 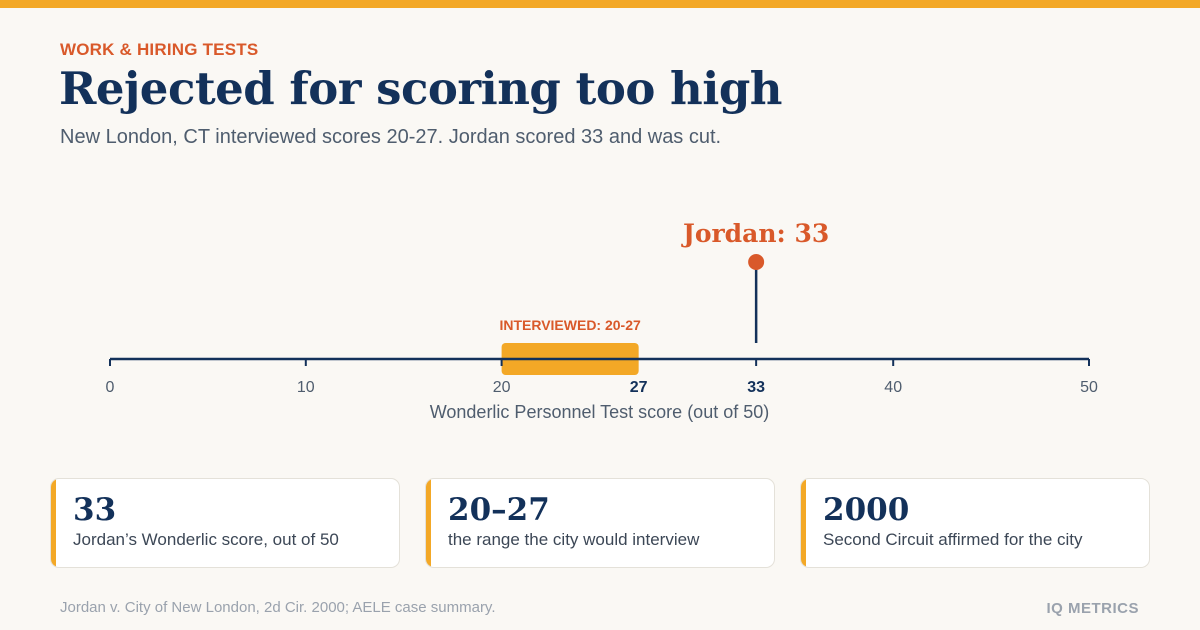 What do you see at coordinates (639, 387) in the screenshot?
I see `tick-label: 27` at bounding box center [639, 387].